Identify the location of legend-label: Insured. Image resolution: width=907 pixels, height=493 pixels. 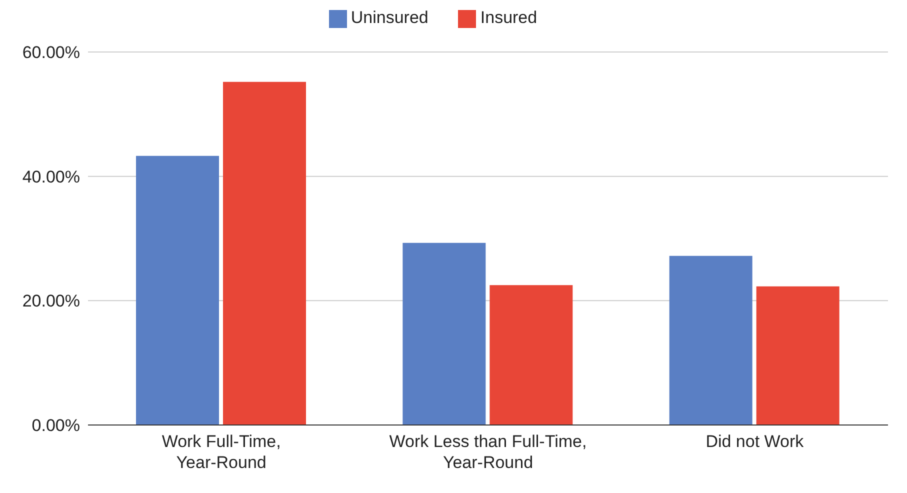
(509, 17).